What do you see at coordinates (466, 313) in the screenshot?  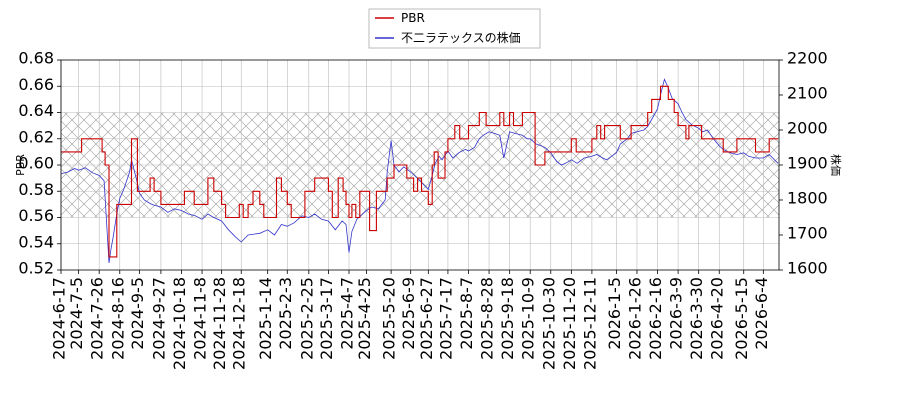 I see `x-tick-label: 2025-8-7` at bounding box center [466, 313].